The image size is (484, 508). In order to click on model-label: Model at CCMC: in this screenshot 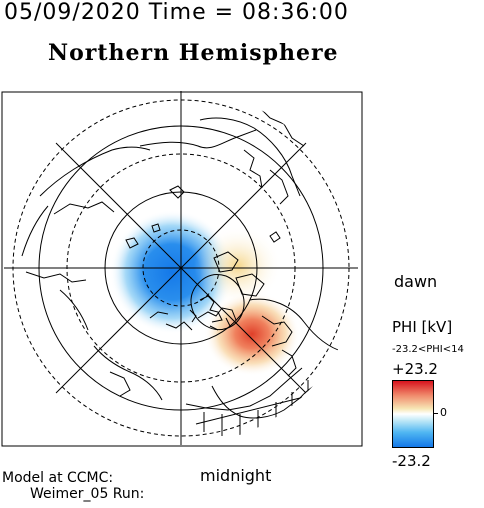, I will do `click(58, 478)`.